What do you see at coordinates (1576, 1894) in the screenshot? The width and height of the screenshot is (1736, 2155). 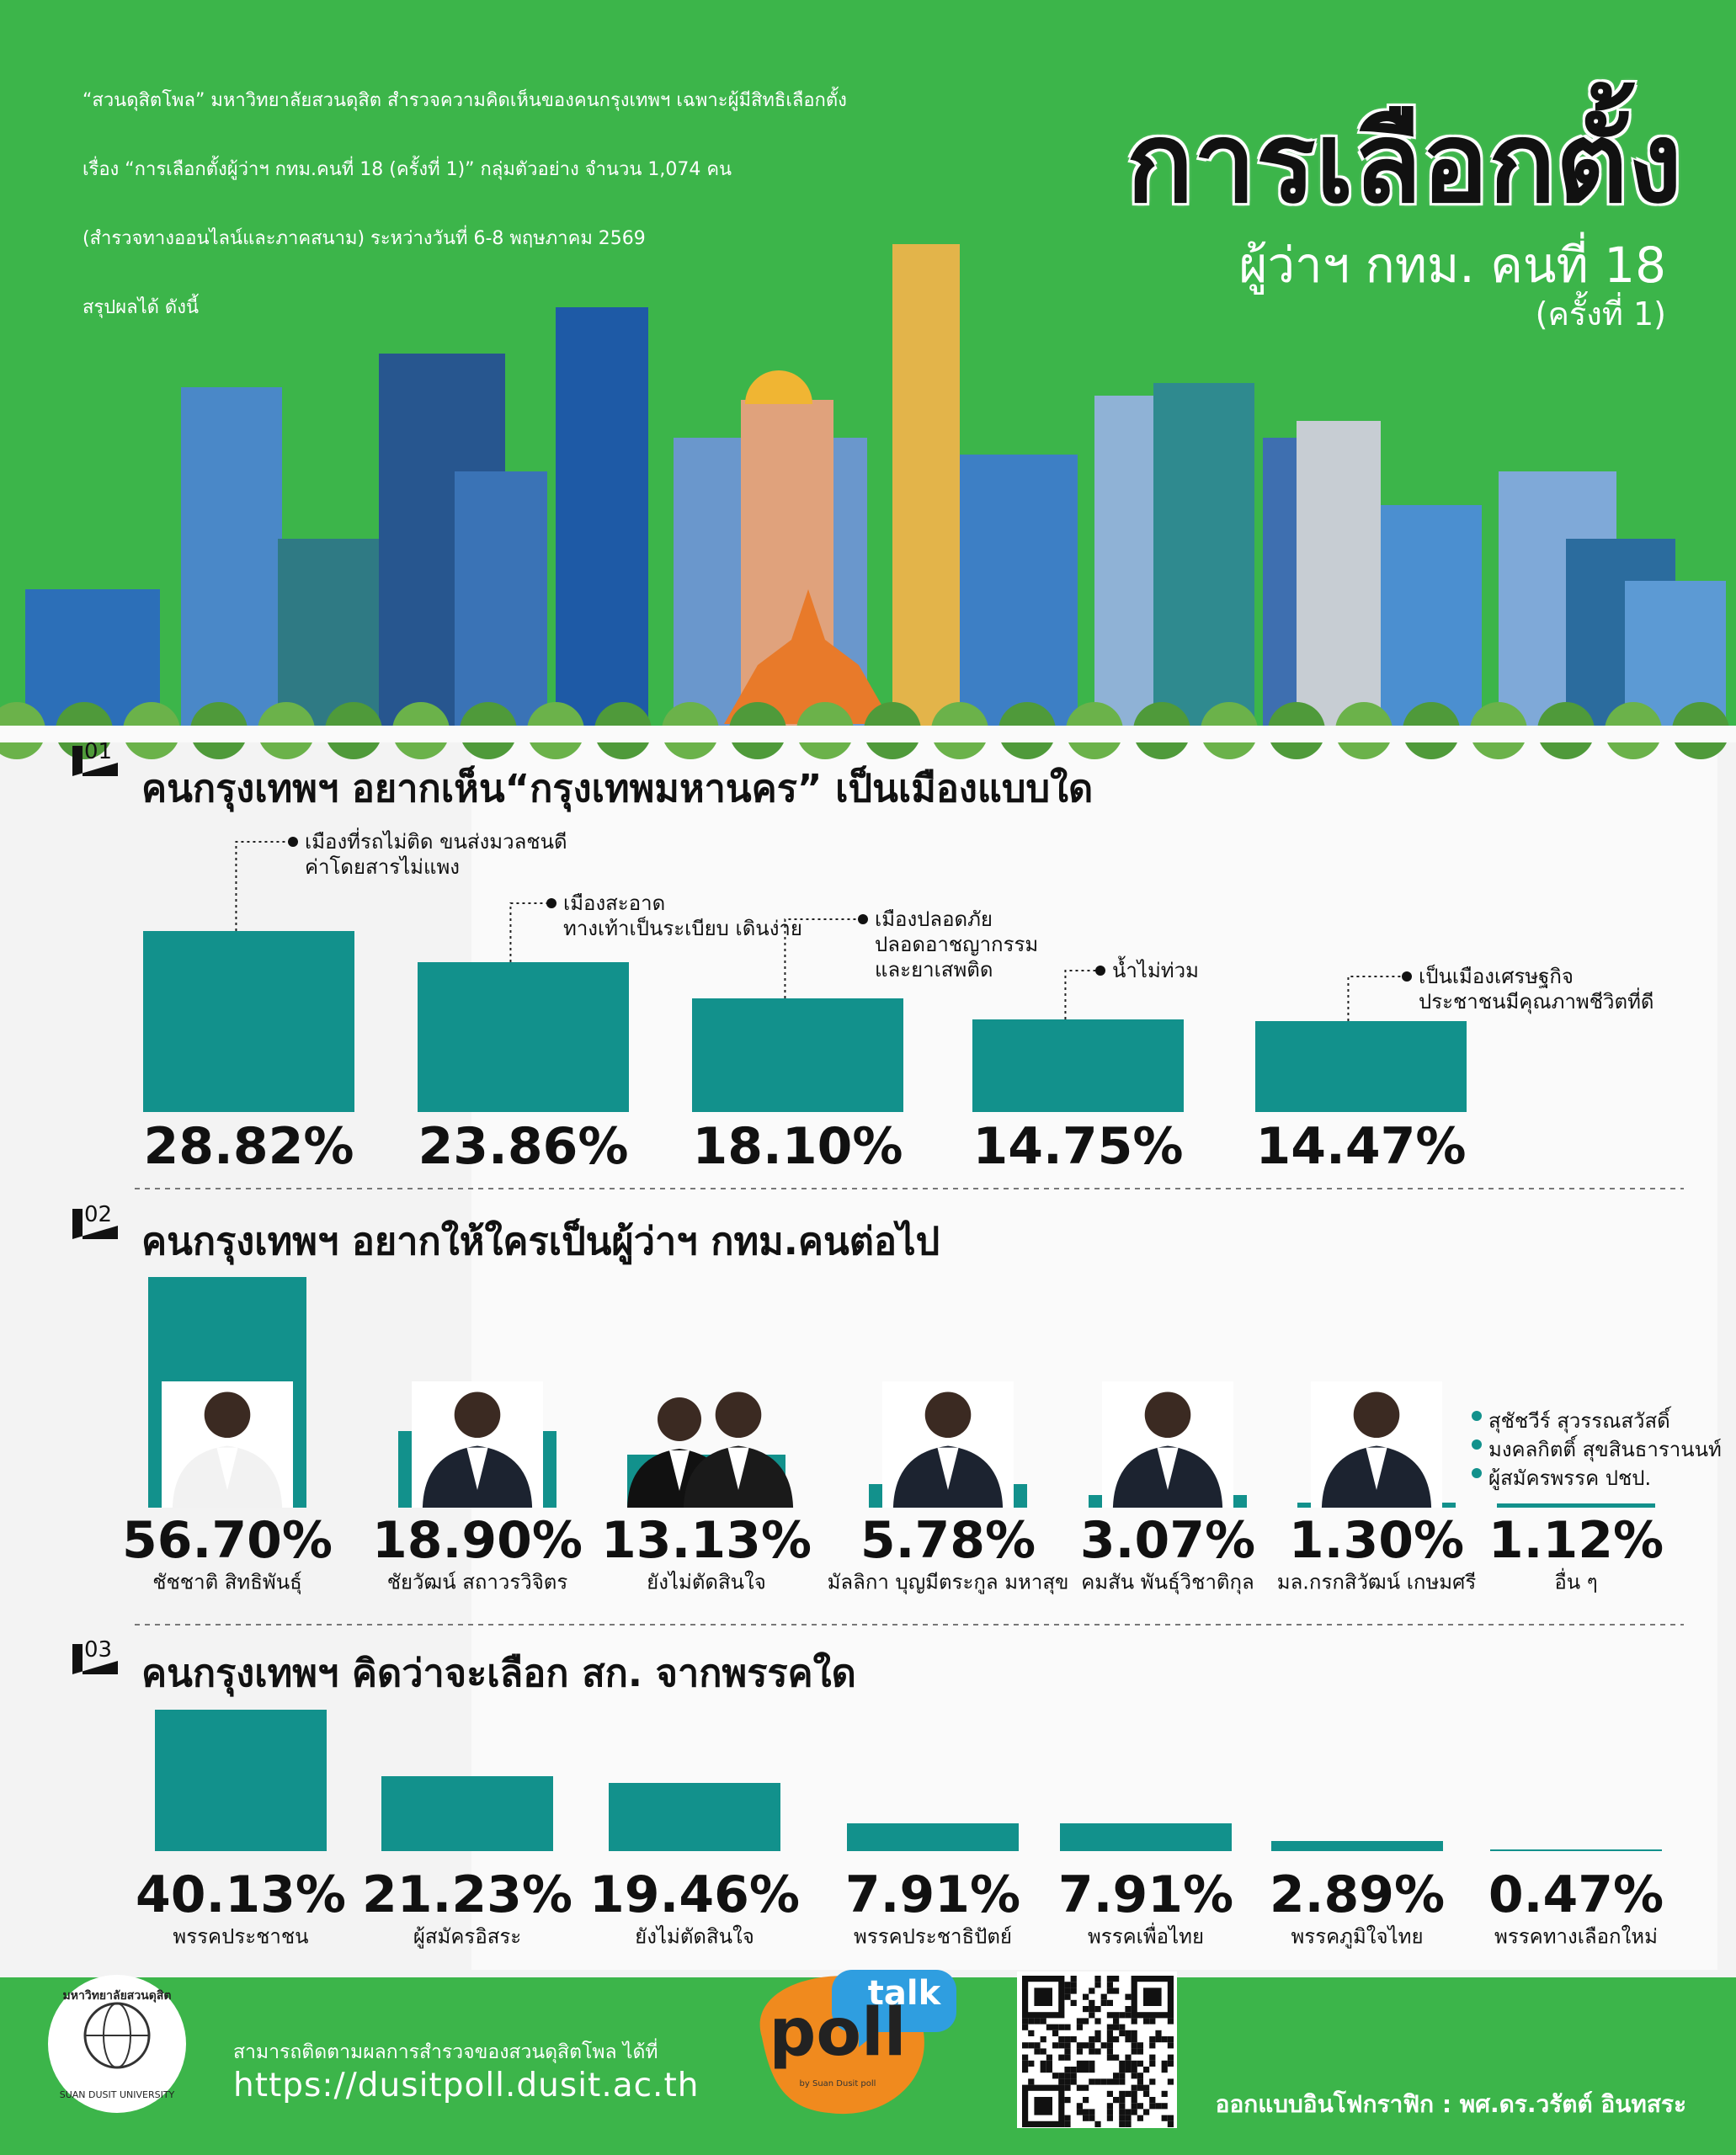 I see `value-label: 0.47%` at bounding box center [1576, 1894].